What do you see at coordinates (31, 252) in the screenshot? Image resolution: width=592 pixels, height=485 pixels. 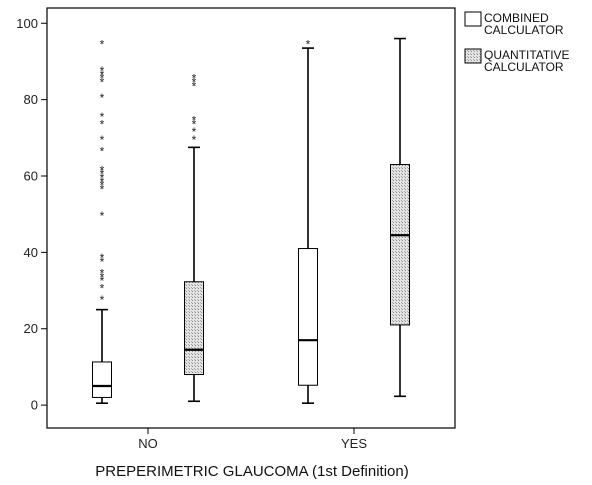 I see `y-tick-label: 40` at bounding box center [31, 252].